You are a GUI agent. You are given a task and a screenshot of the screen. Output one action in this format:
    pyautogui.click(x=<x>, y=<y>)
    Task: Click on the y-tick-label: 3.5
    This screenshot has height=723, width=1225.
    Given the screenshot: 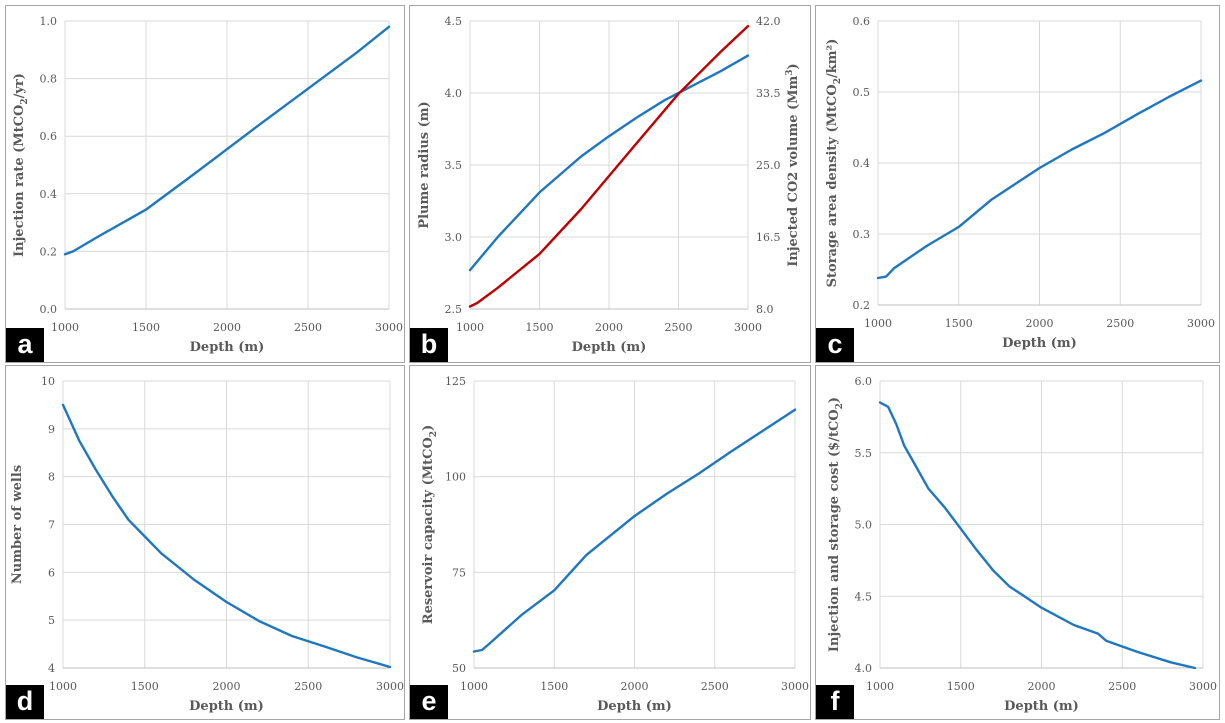 What is the action you would take?
    pyautogui.click(x=454, y=165)
    